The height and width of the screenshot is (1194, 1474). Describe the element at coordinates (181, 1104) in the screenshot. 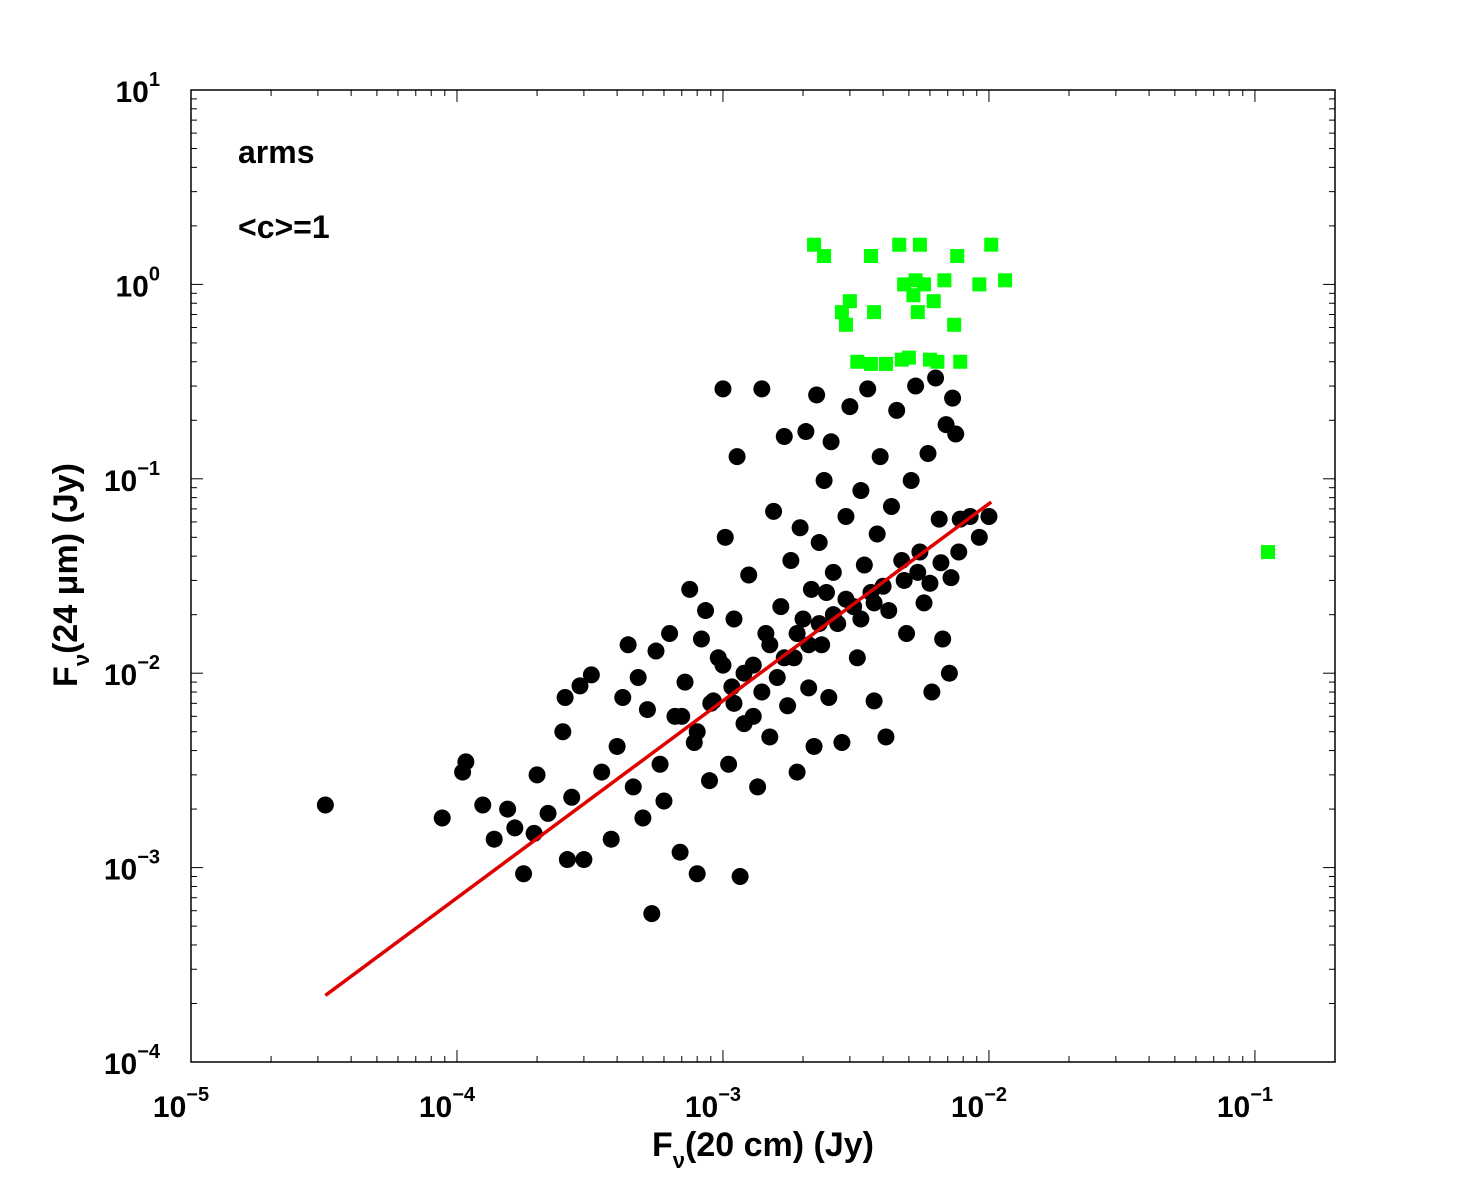

I see `x-tick-label: 10⁻⁵` at that location.